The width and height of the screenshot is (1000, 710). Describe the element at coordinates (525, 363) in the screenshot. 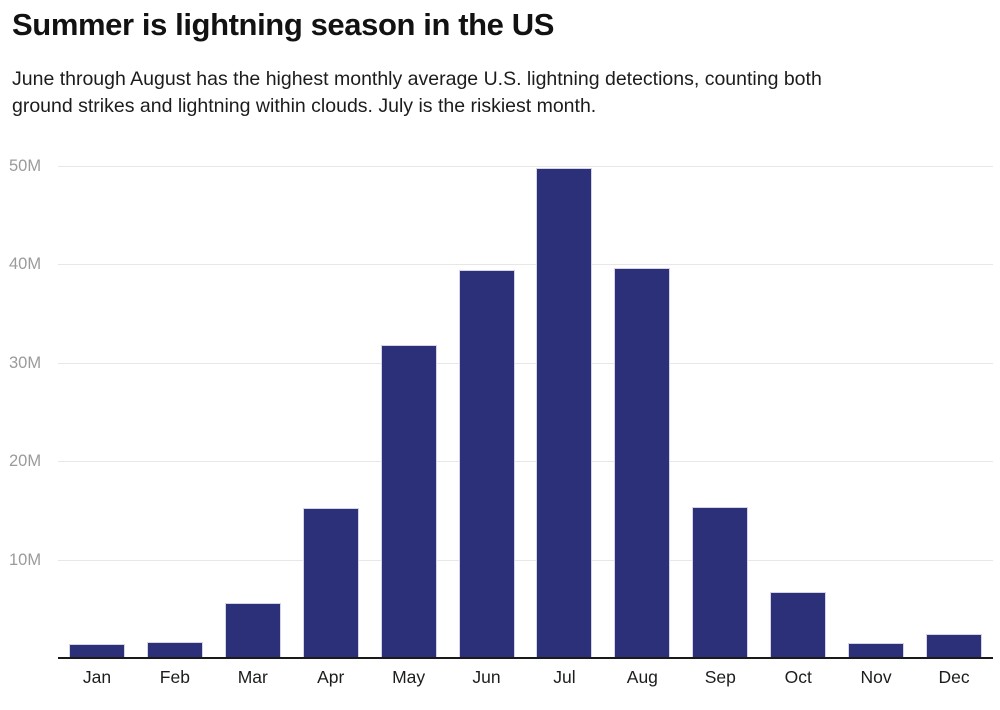

I see `gridline-30m` at that location.